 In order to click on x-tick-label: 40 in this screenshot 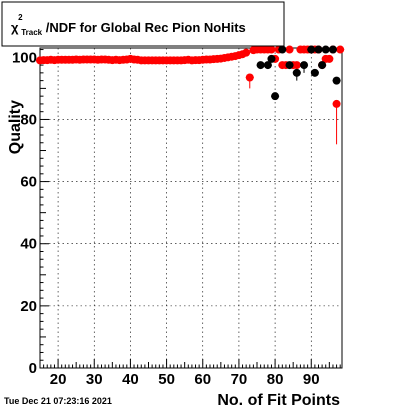, I will do `click(130, 379)`.